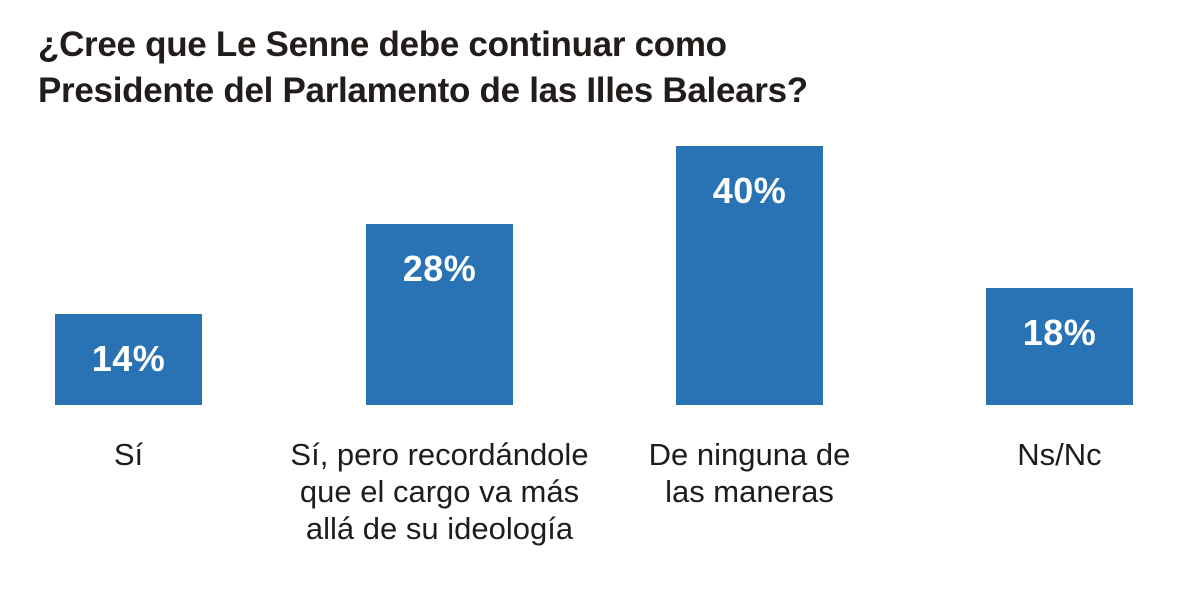  I want to click on bar-1: 14%, so click(128, 359).